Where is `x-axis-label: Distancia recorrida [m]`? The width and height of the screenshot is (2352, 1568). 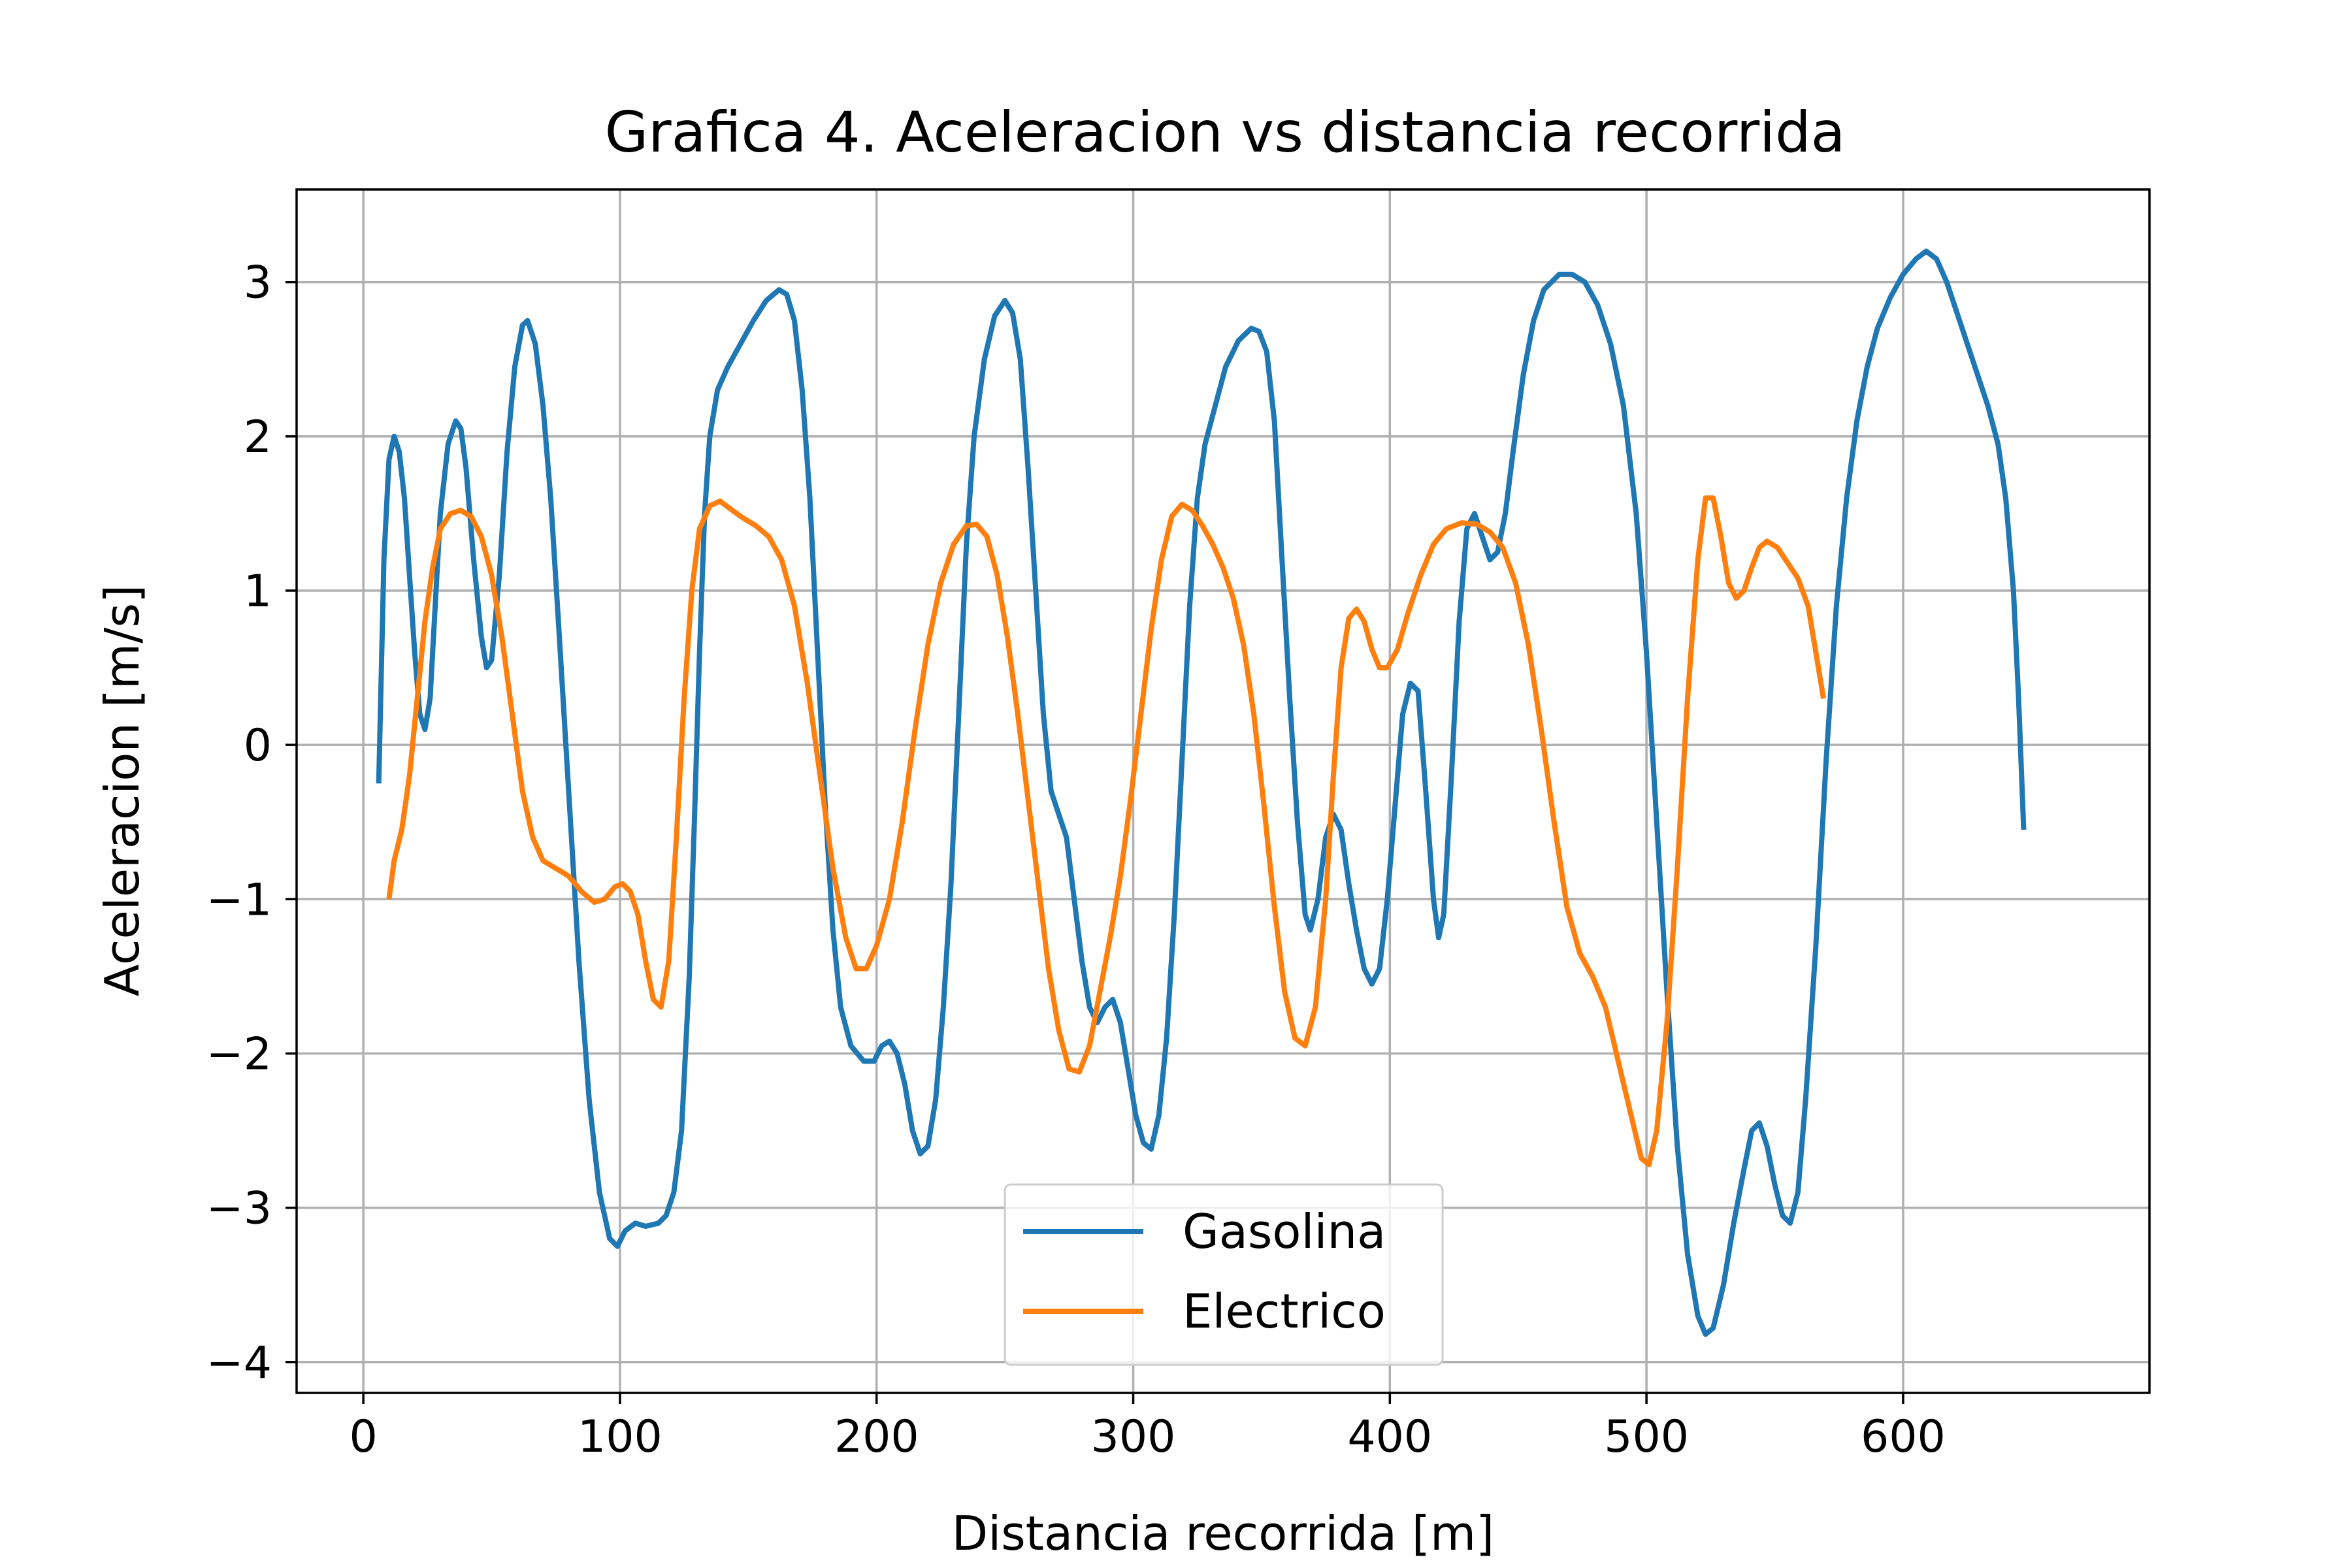
x-axis-label: Distancia recorrida [m] is located at coordinates (1223, 1533).